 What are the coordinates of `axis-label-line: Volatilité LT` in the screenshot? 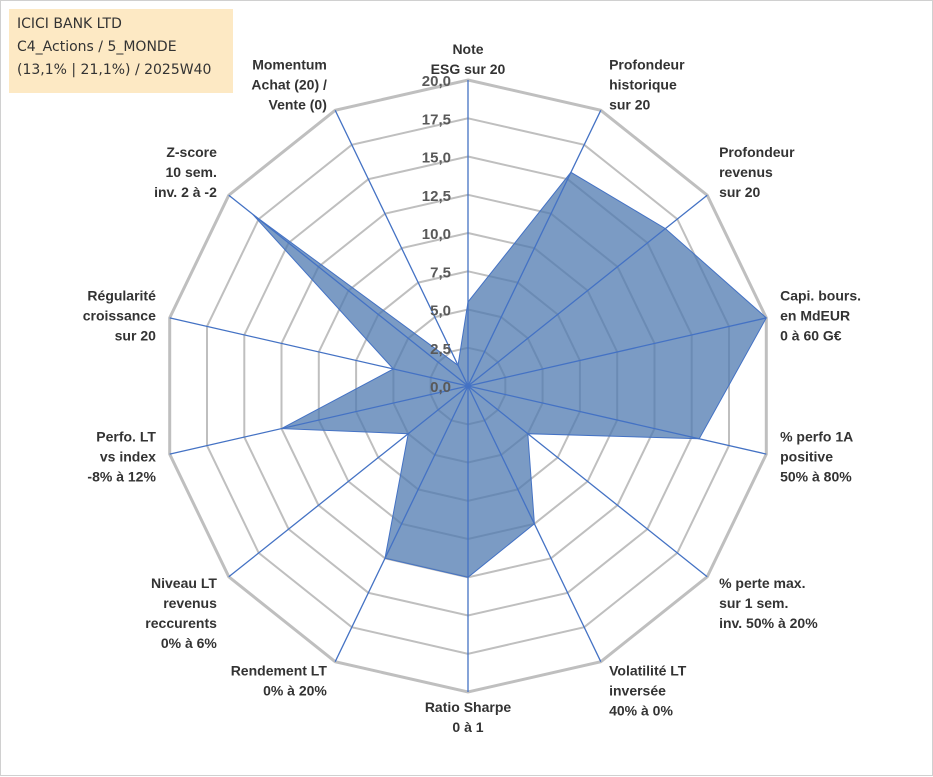 It's located at (648, 671).